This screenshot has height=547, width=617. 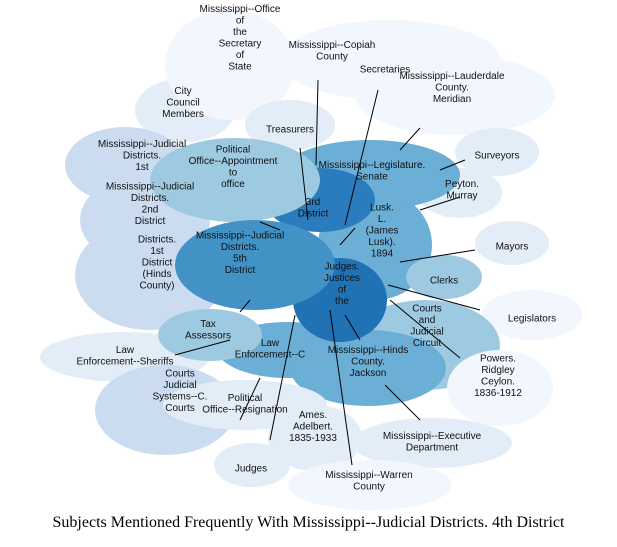 I want to click on label-line: Assessors, so click(x=208, y=335).